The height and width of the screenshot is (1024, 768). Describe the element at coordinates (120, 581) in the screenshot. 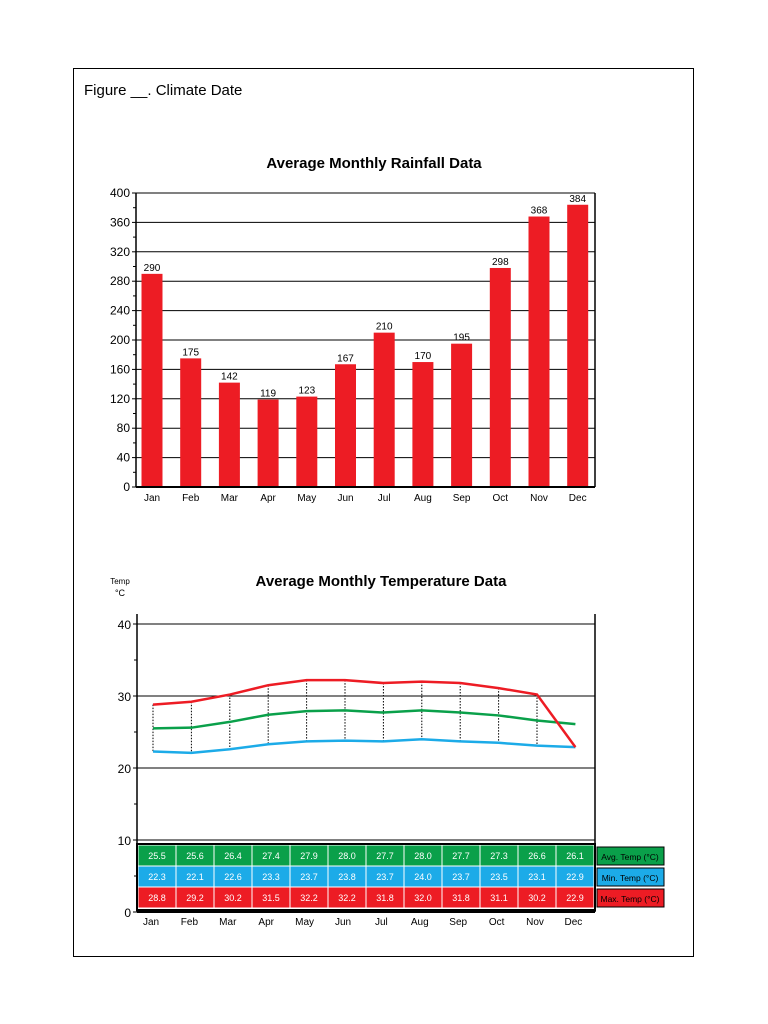

I see `temp-axis-label: Temp` at that location.